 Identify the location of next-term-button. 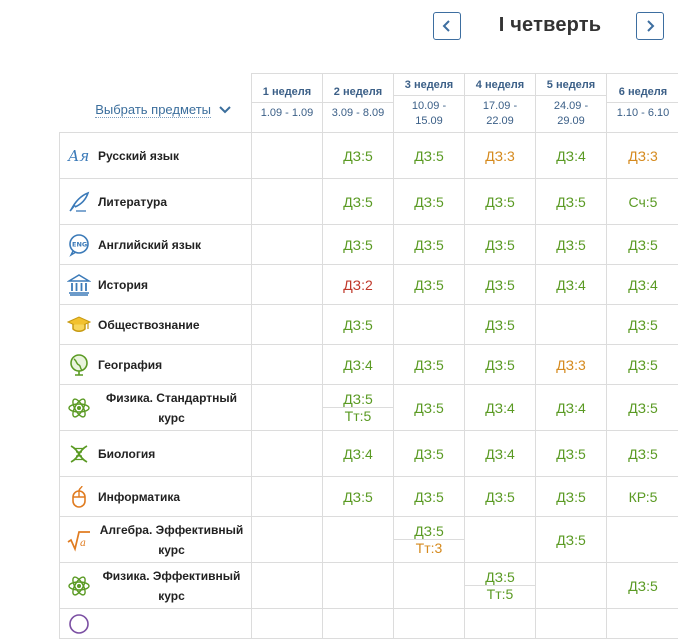
(650, 26).